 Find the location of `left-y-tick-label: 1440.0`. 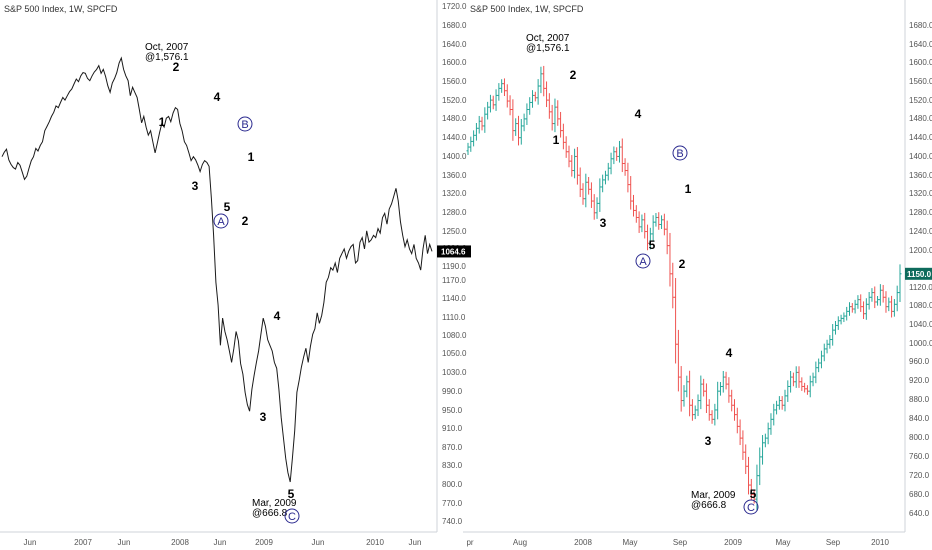

left-y-tick-label: 1440.0 is located at coordinates (454, 137).